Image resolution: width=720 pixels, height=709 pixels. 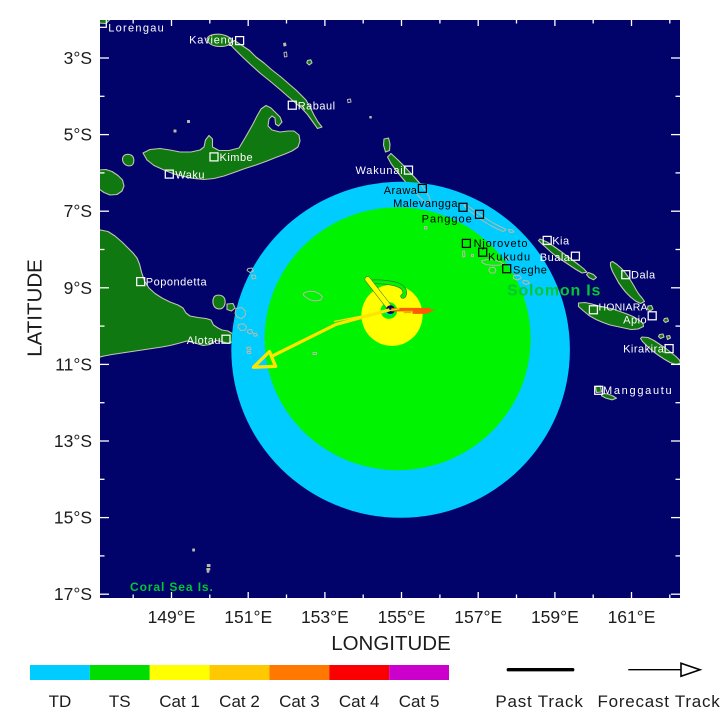 I want to click on svg-text: Kavieng, so click(x=211, y=41).